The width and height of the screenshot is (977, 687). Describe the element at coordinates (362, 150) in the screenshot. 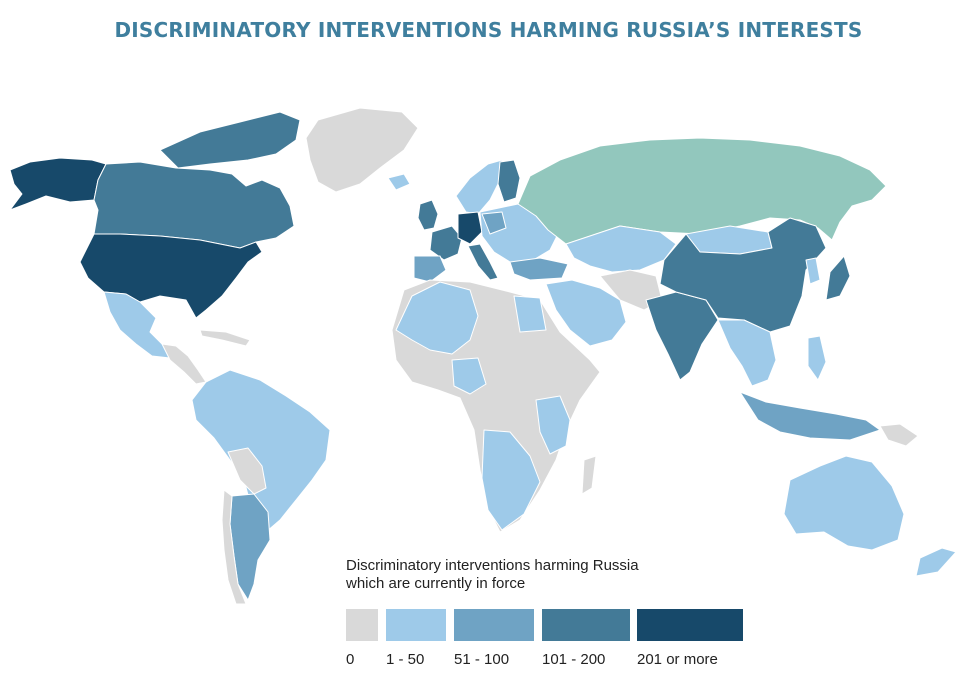

I see `greenland-region` at that location.